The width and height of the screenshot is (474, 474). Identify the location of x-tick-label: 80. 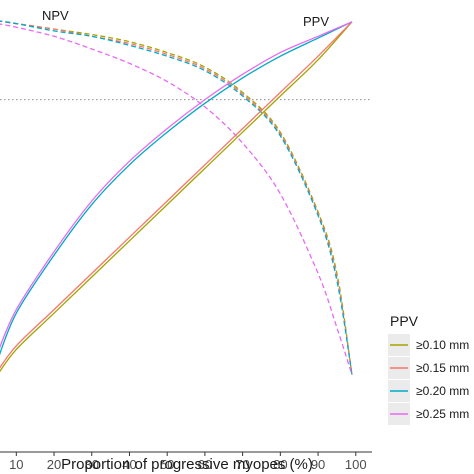
(280, 464).